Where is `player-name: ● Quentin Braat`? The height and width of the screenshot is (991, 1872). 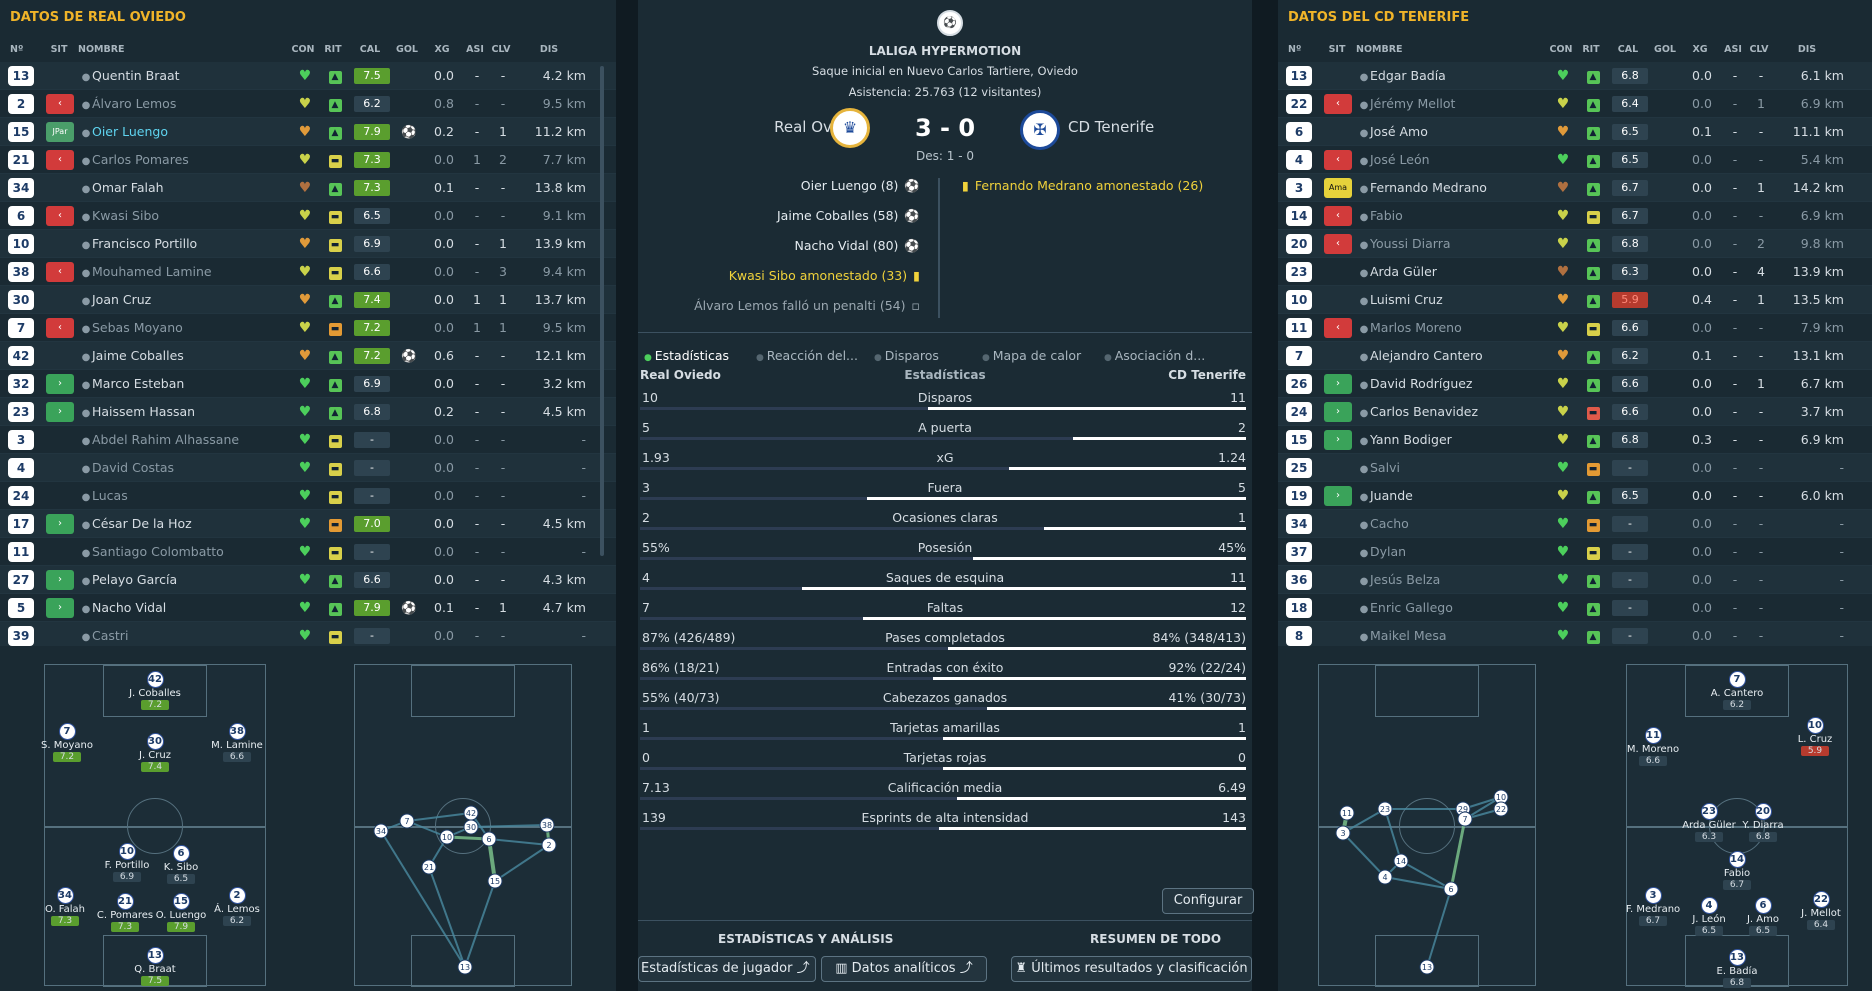 player-name: ● Quentin Braat is located at coordinates (185, 75).